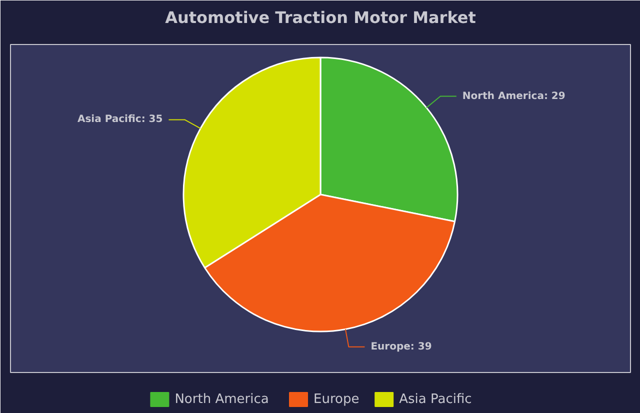 The width and height of the screenshot is (640, 413). I want to click on legend-label: Europe, so click(337, 399).